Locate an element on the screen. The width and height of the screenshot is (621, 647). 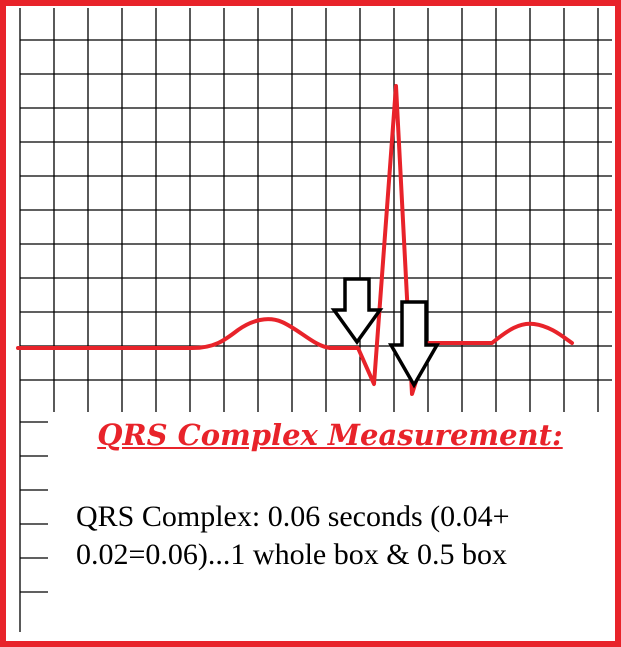
description-line-2: 0.02=0.06)...1 whole box & 0.5 box is located at coordinates (292, 554).